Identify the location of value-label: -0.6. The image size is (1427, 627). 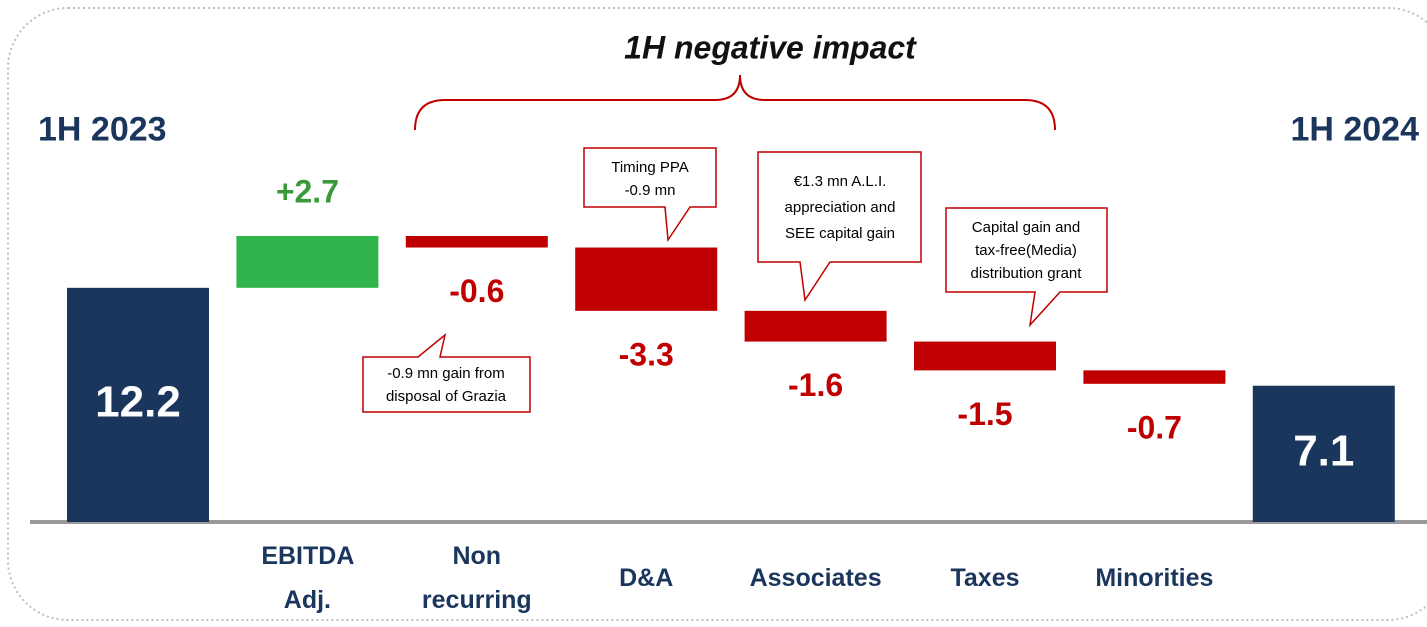
(476, 291).